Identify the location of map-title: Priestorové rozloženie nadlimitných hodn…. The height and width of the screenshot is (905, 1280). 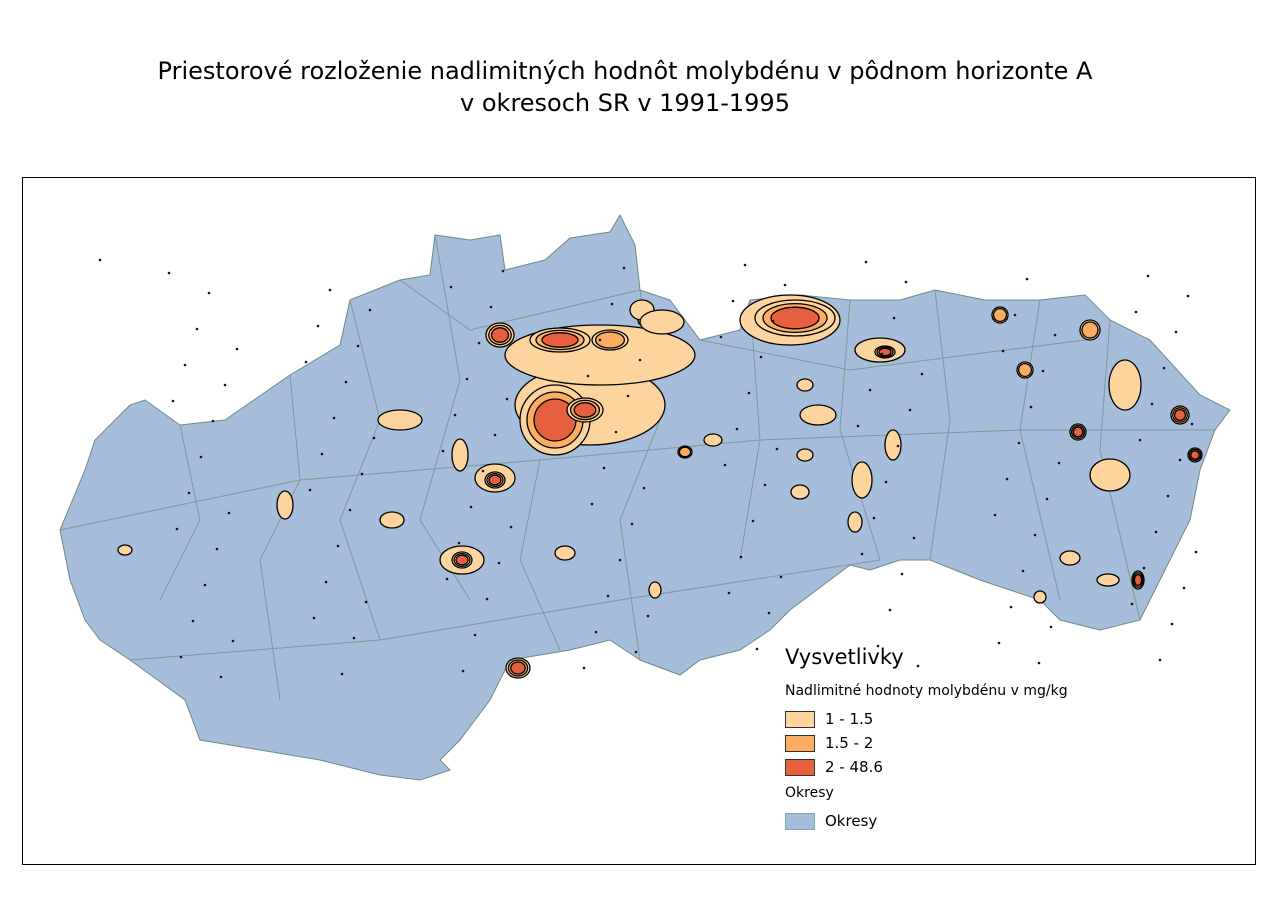
(625, 87).